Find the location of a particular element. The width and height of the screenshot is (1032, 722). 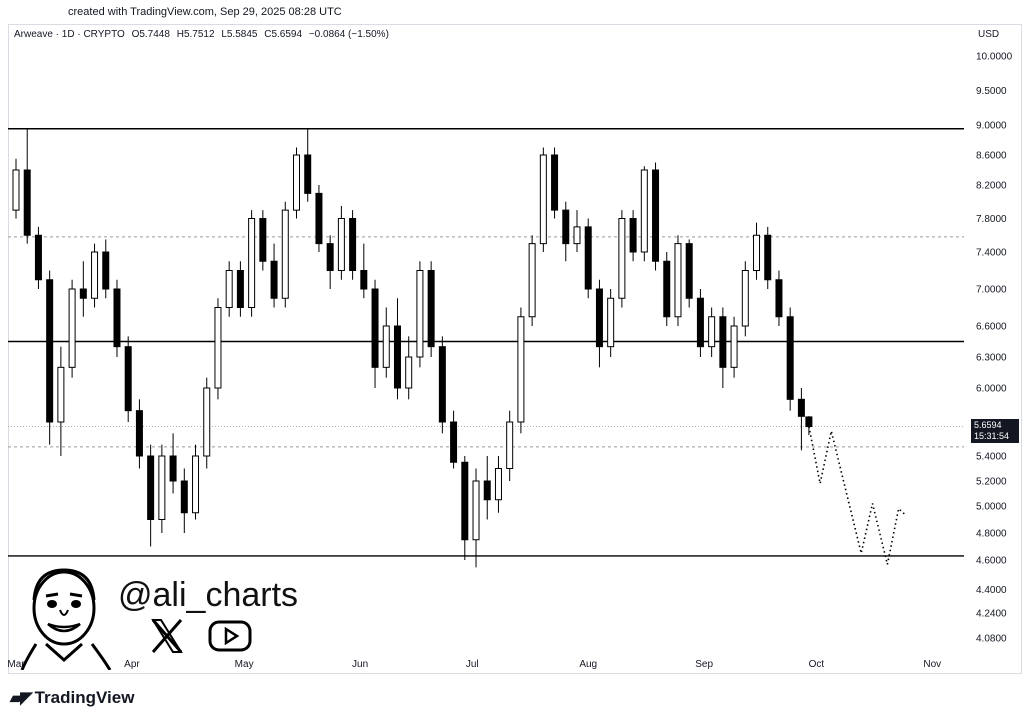

price-tick-label: 6.3000 is located at coordinates (991, 358).